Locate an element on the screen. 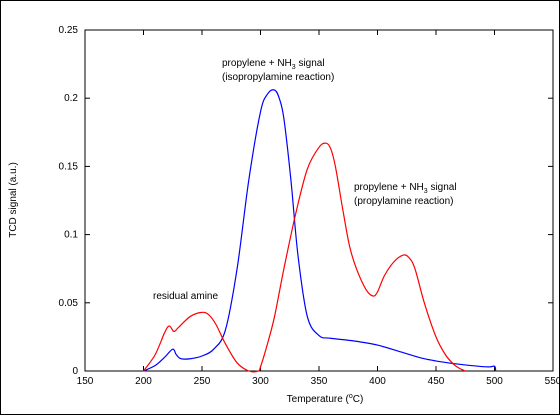 Image resolution: width=560 pixels, height=415 pixels. x-tick-label: 300 is located at coordinates (260, 381).